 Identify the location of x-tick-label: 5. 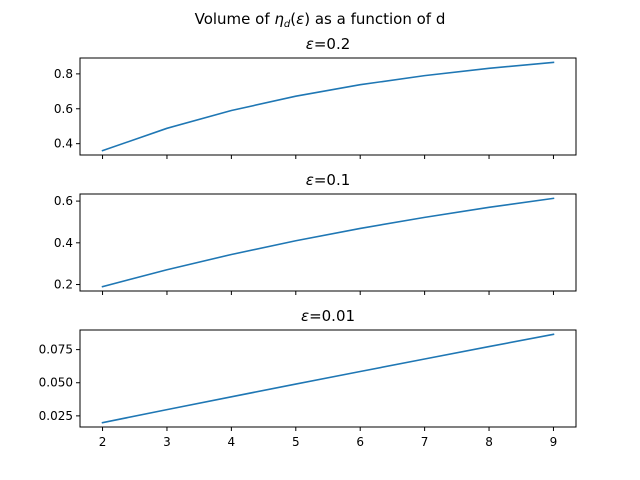
(296, 442).